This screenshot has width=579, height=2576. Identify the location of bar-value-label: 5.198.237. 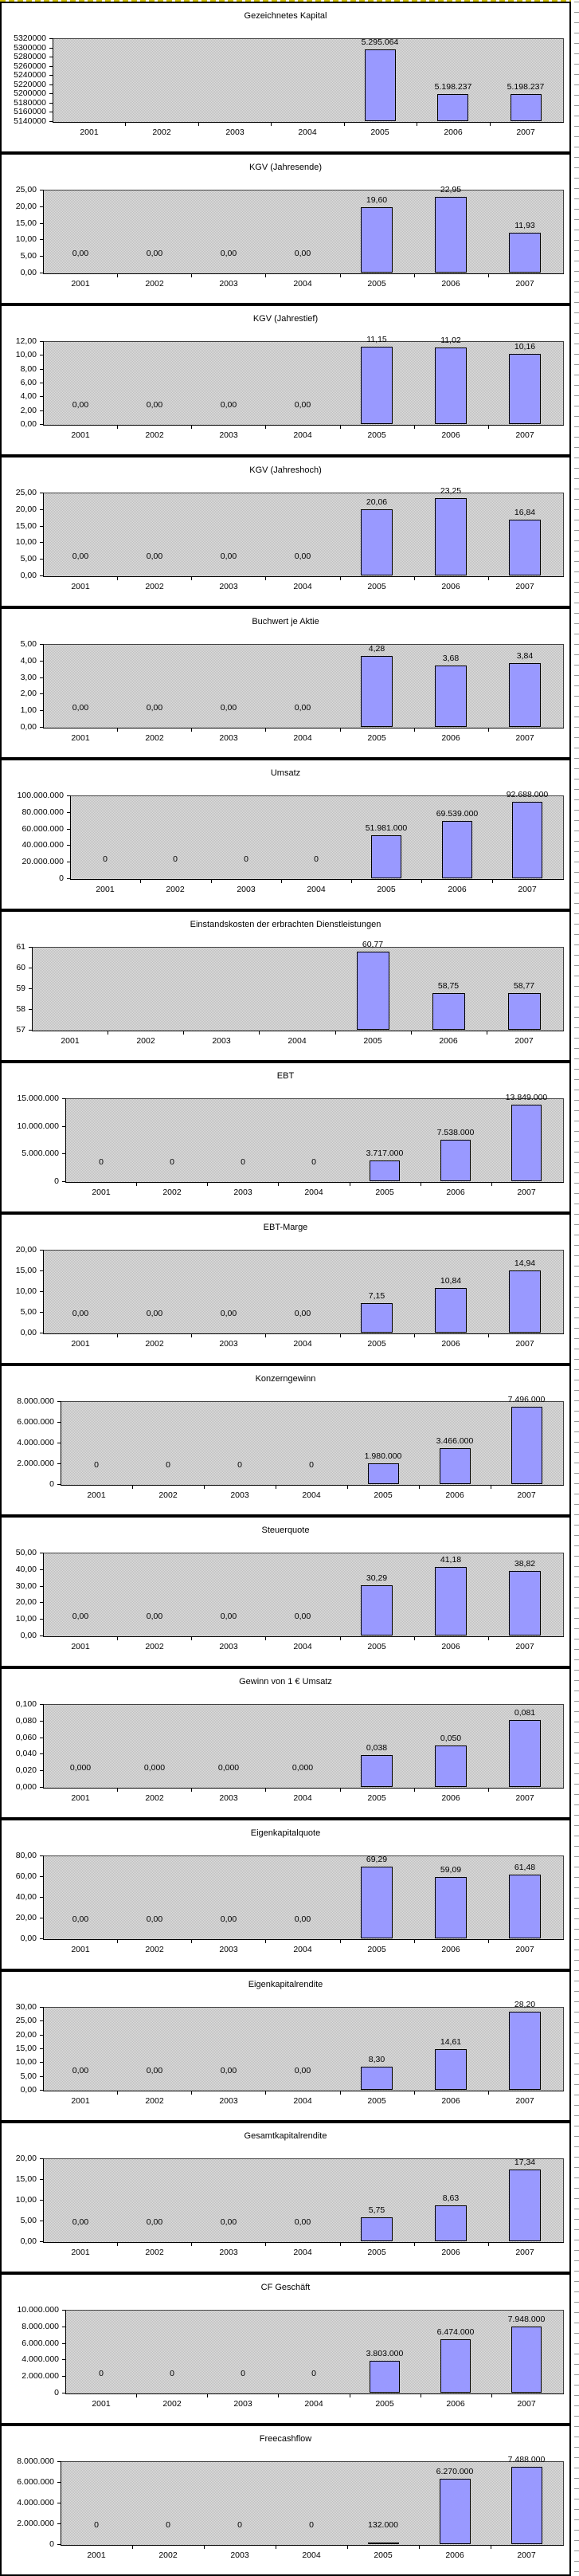
(526, 87).